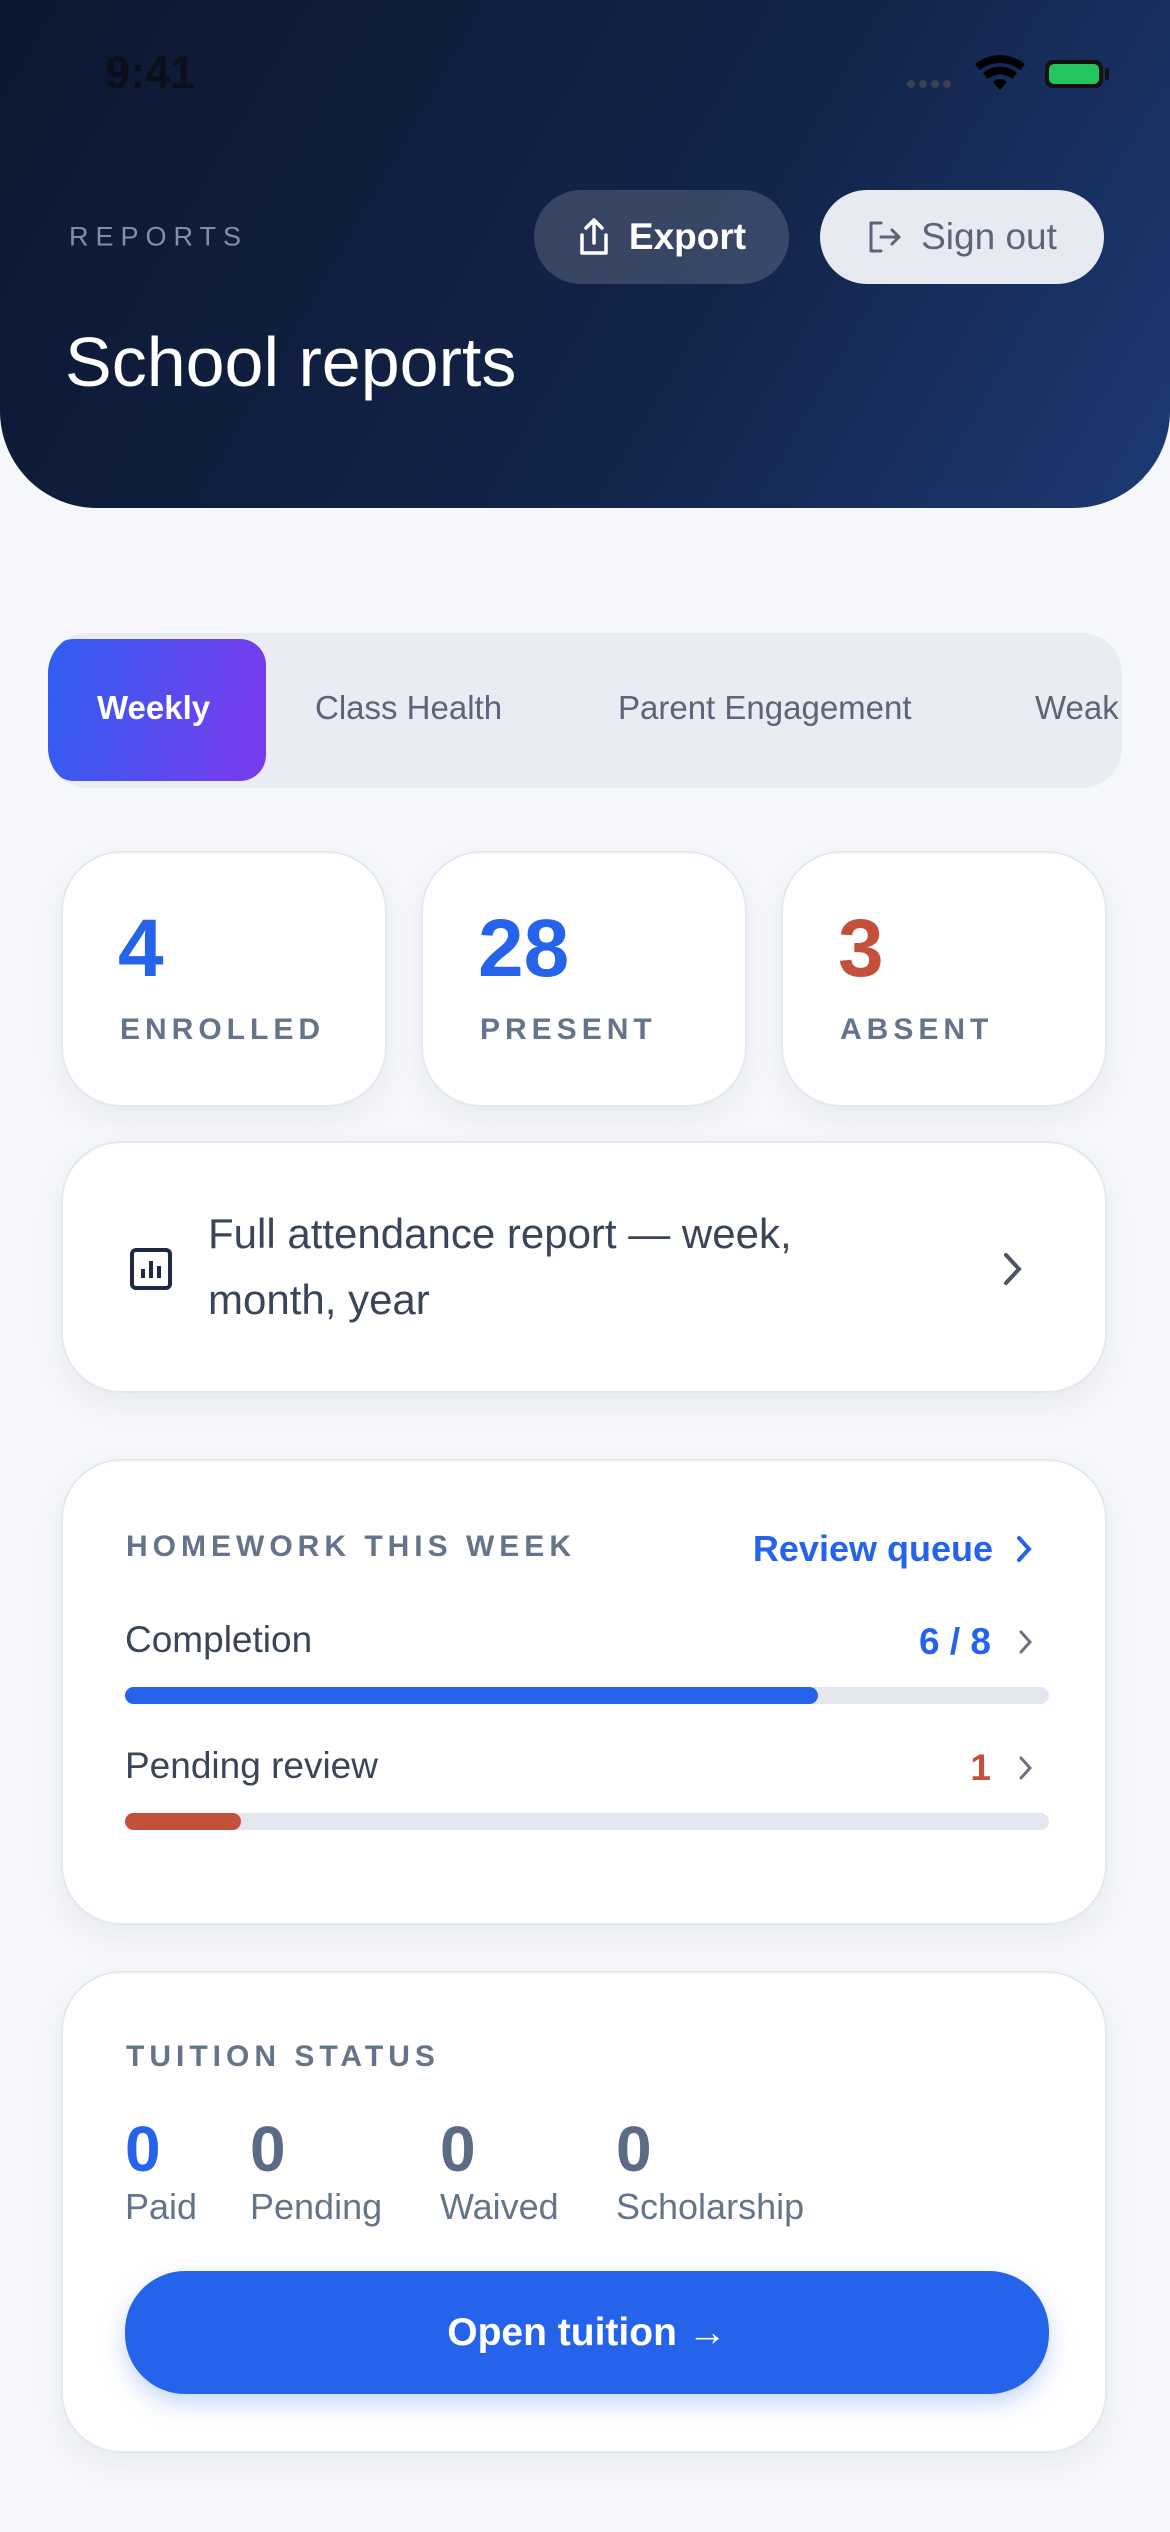 This screenshot has height=2532, width=1170. What do you see at coordinates (524, 948) in the screenshot?
I see `stat-value: 28` at bounding box center [524, 948].